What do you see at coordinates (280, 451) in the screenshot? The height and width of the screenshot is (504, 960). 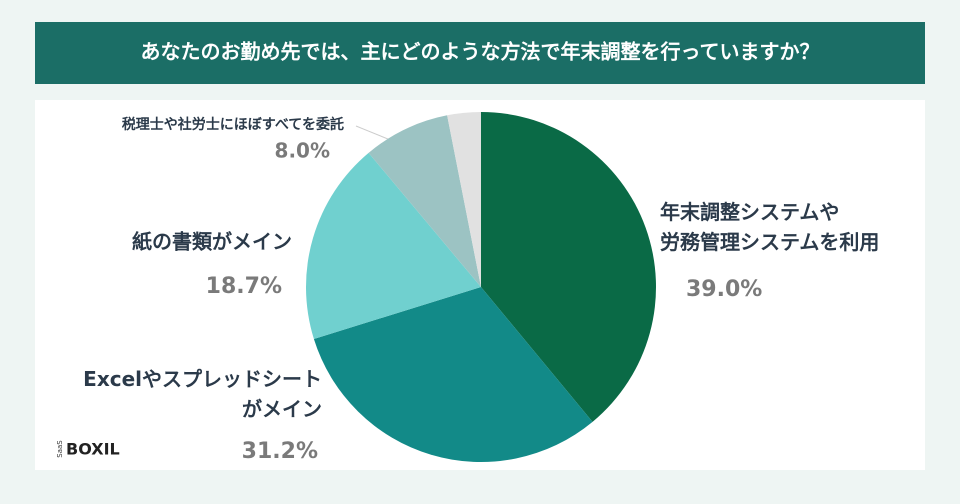 I see `value-label: 31.2%` at bounding box center [280, 451].